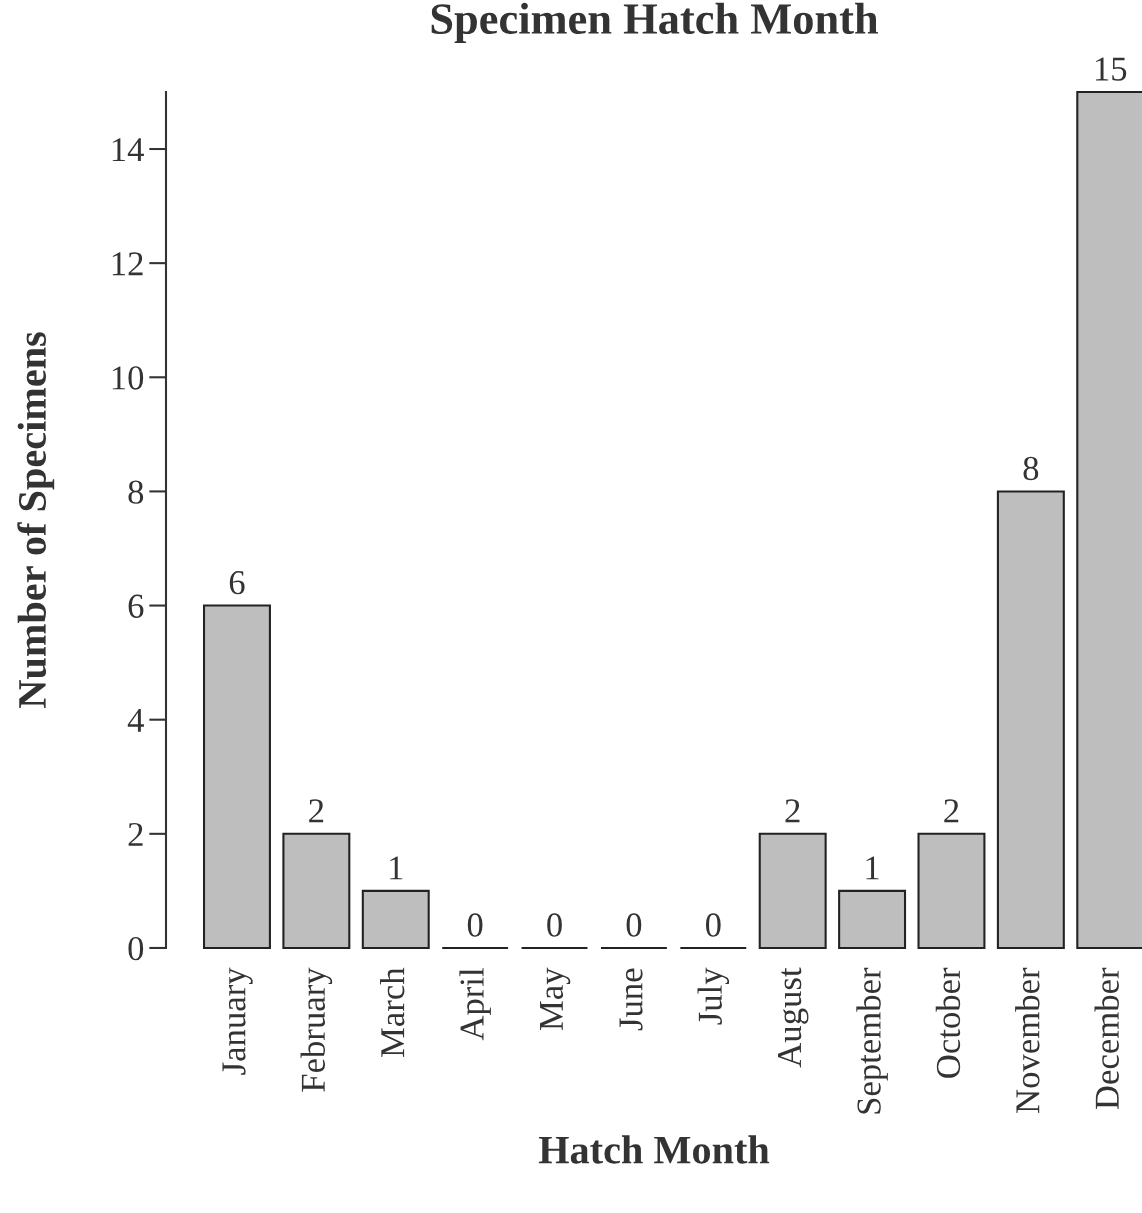  Describe the element at coordinates (237, 583) in the screenshot. I see `data-label: 6` at that location.